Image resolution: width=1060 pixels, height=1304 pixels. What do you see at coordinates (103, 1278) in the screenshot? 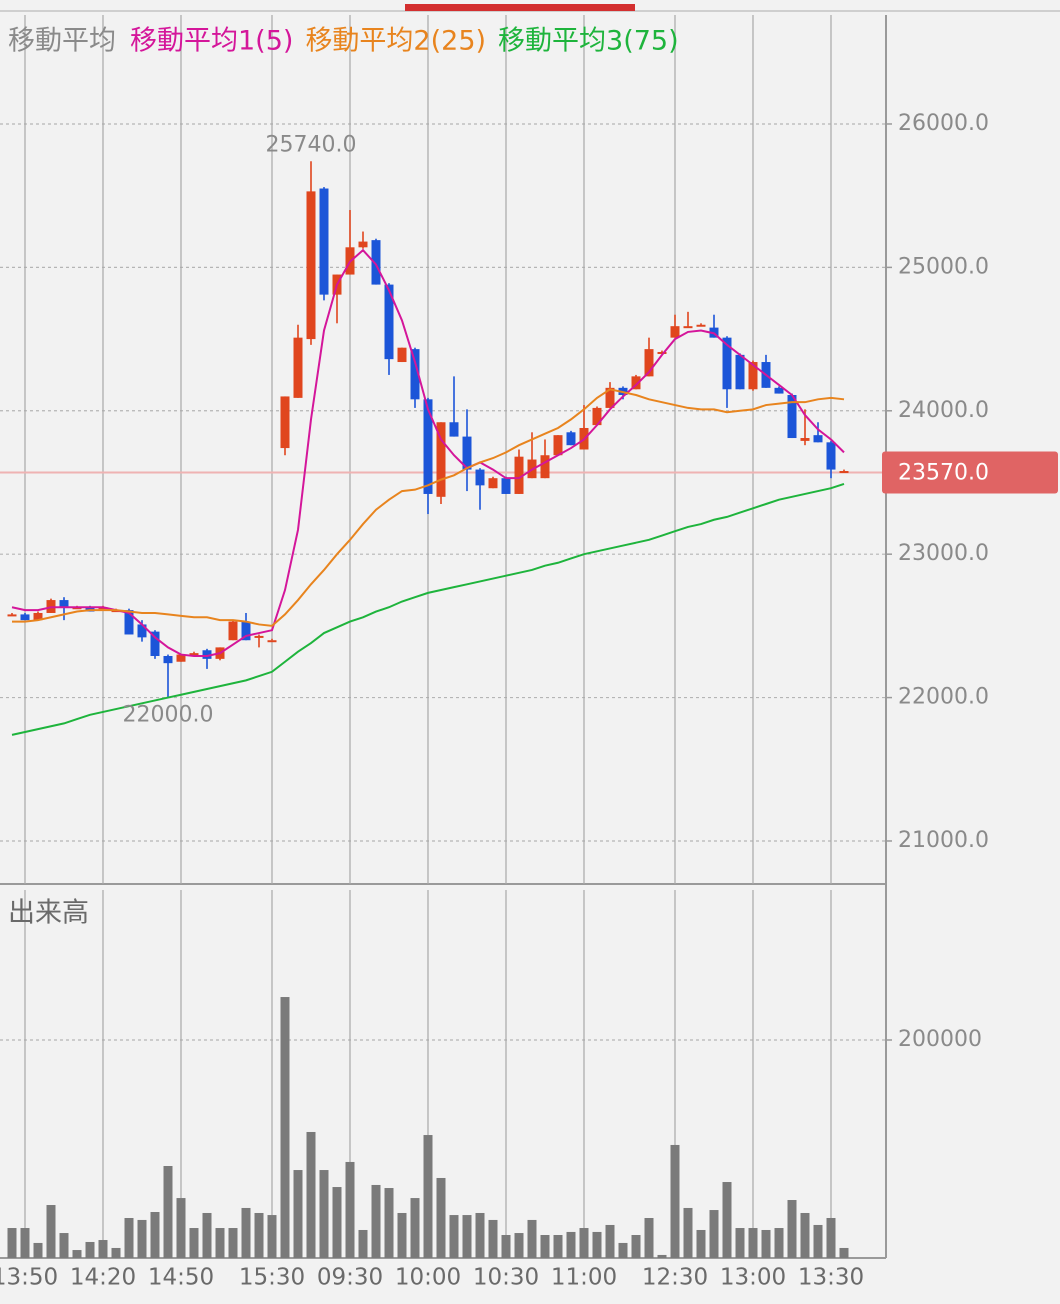
I see `x-tick-label: 14:20` at bounding box center [103, 1278].